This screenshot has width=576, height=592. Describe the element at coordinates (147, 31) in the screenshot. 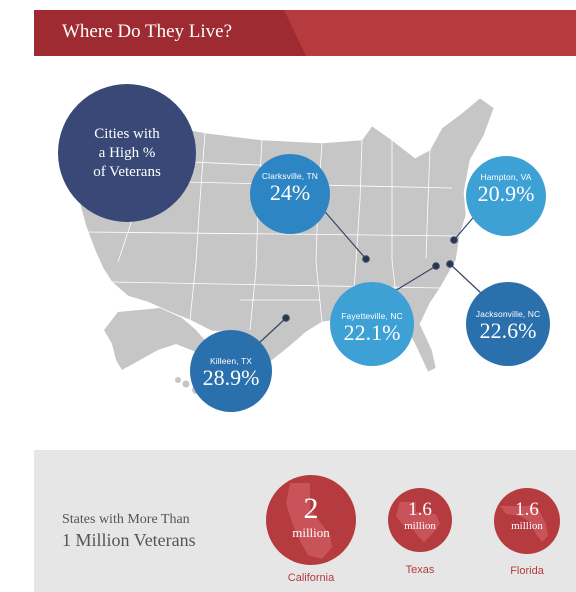

I see `section-title: Where Do They Live?` at that location.